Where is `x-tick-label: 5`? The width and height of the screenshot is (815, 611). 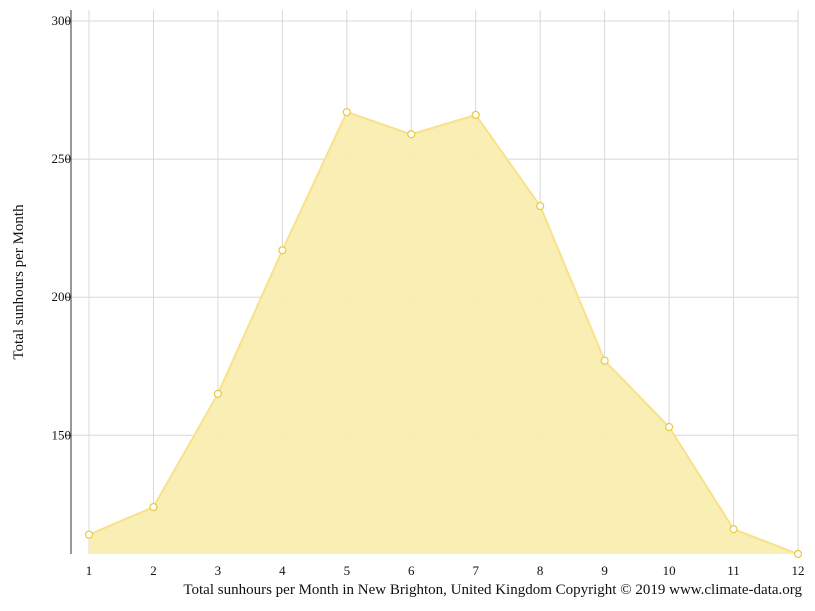
x-tick-label: 5 is located at coordinates (347, 569).